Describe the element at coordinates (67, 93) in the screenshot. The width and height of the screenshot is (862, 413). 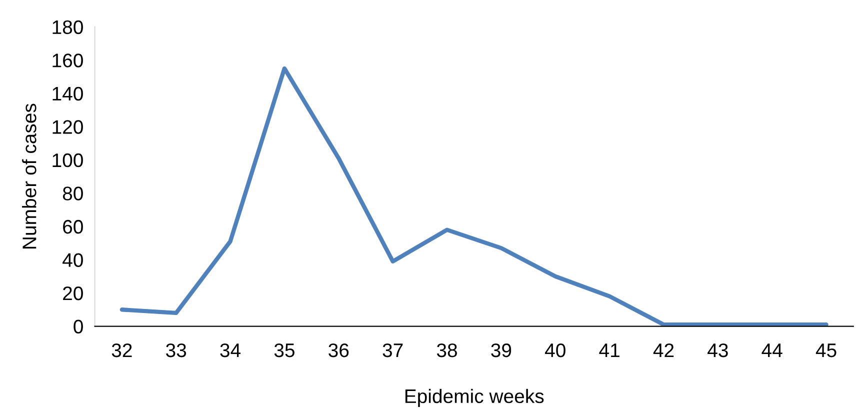
I see `y-tick-label: 140` at that location.